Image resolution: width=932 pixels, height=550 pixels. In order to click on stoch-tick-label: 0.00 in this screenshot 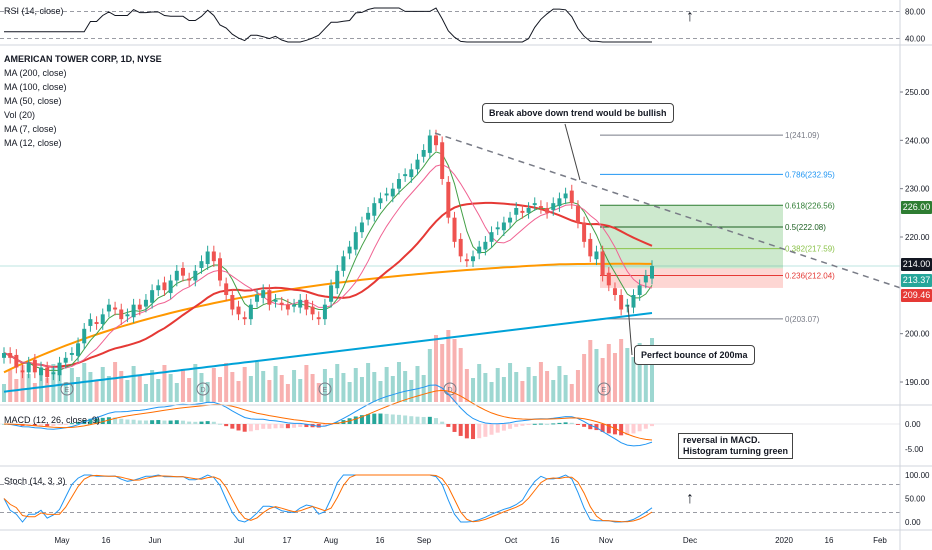, I will do `click(913, 522)`.